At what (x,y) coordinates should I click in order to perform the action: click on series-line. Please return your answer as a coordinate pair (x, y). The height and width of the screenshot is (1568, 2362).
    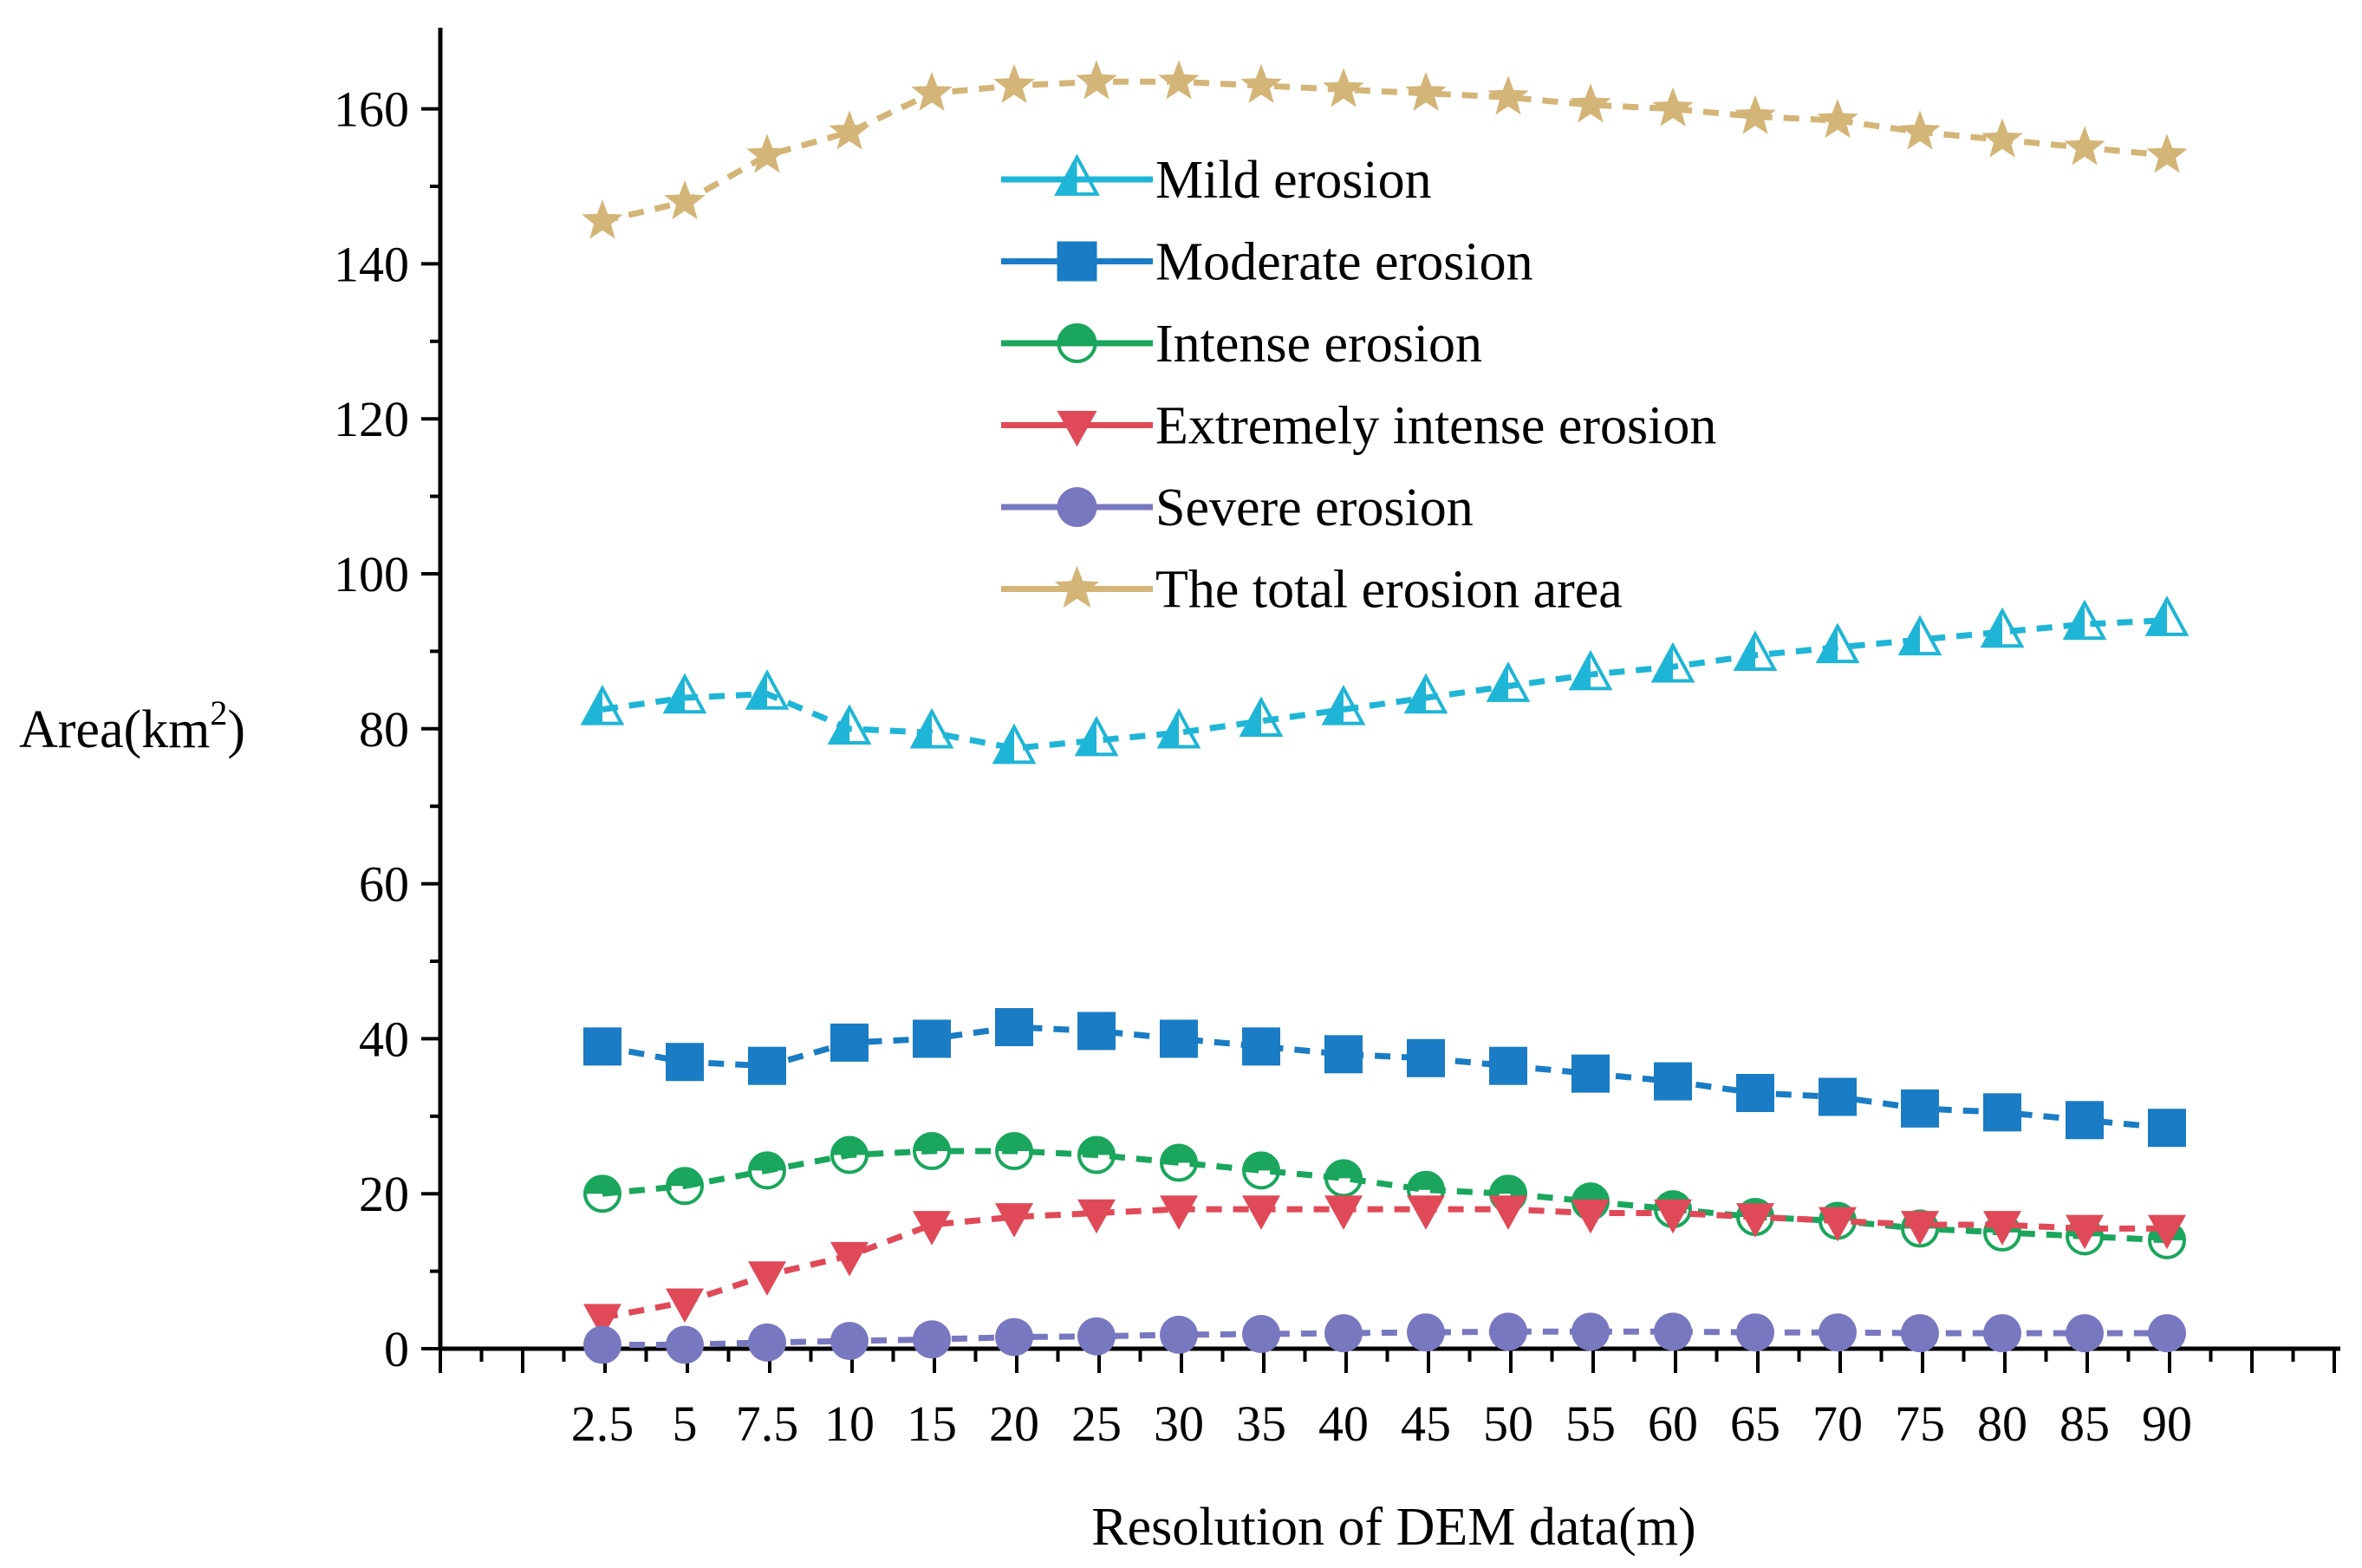
    Looking at the image, I should click on (1385, 1077).